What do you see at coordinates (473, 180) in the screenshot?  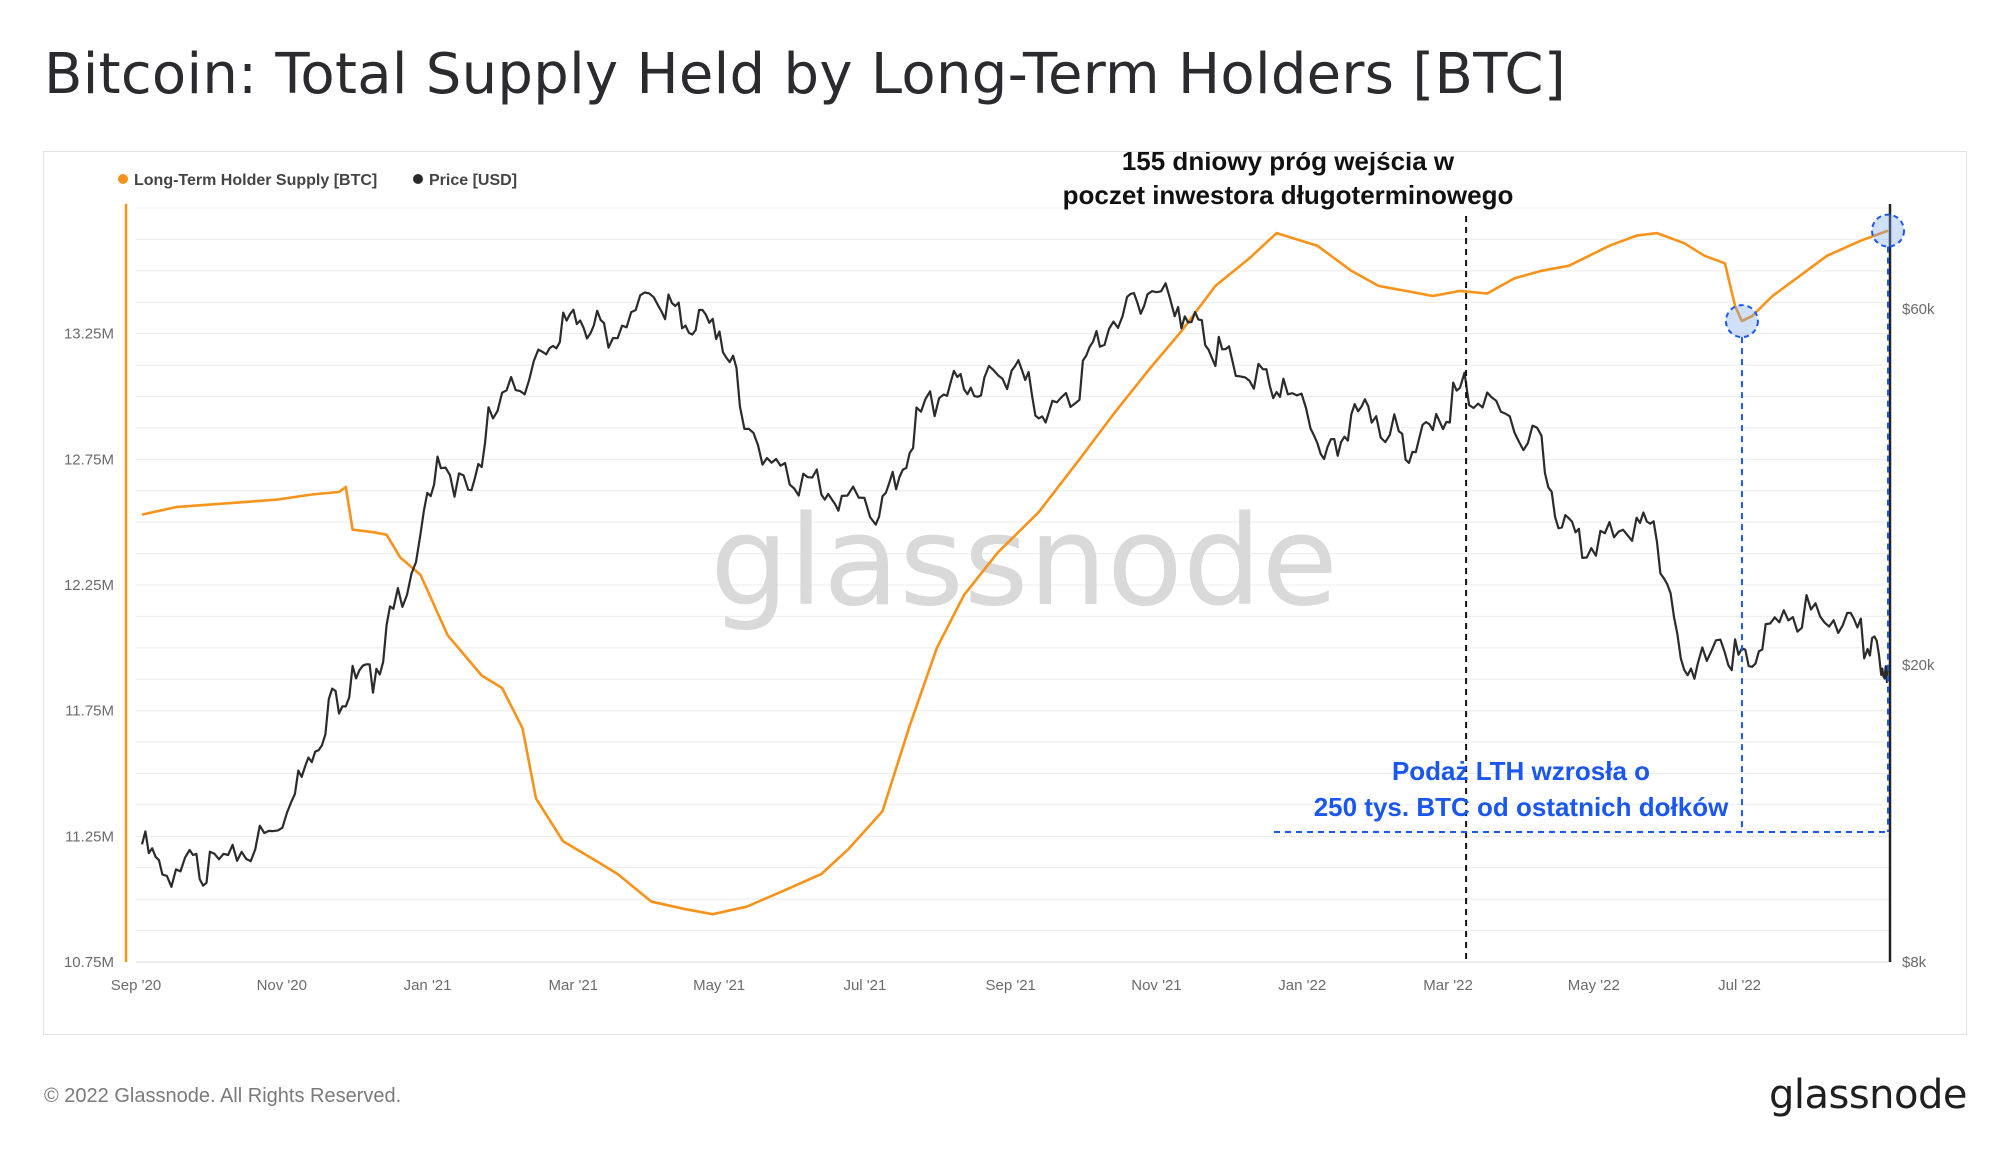 I see `legend-label-price: Price [USD]` at bounding box center [473, 180].